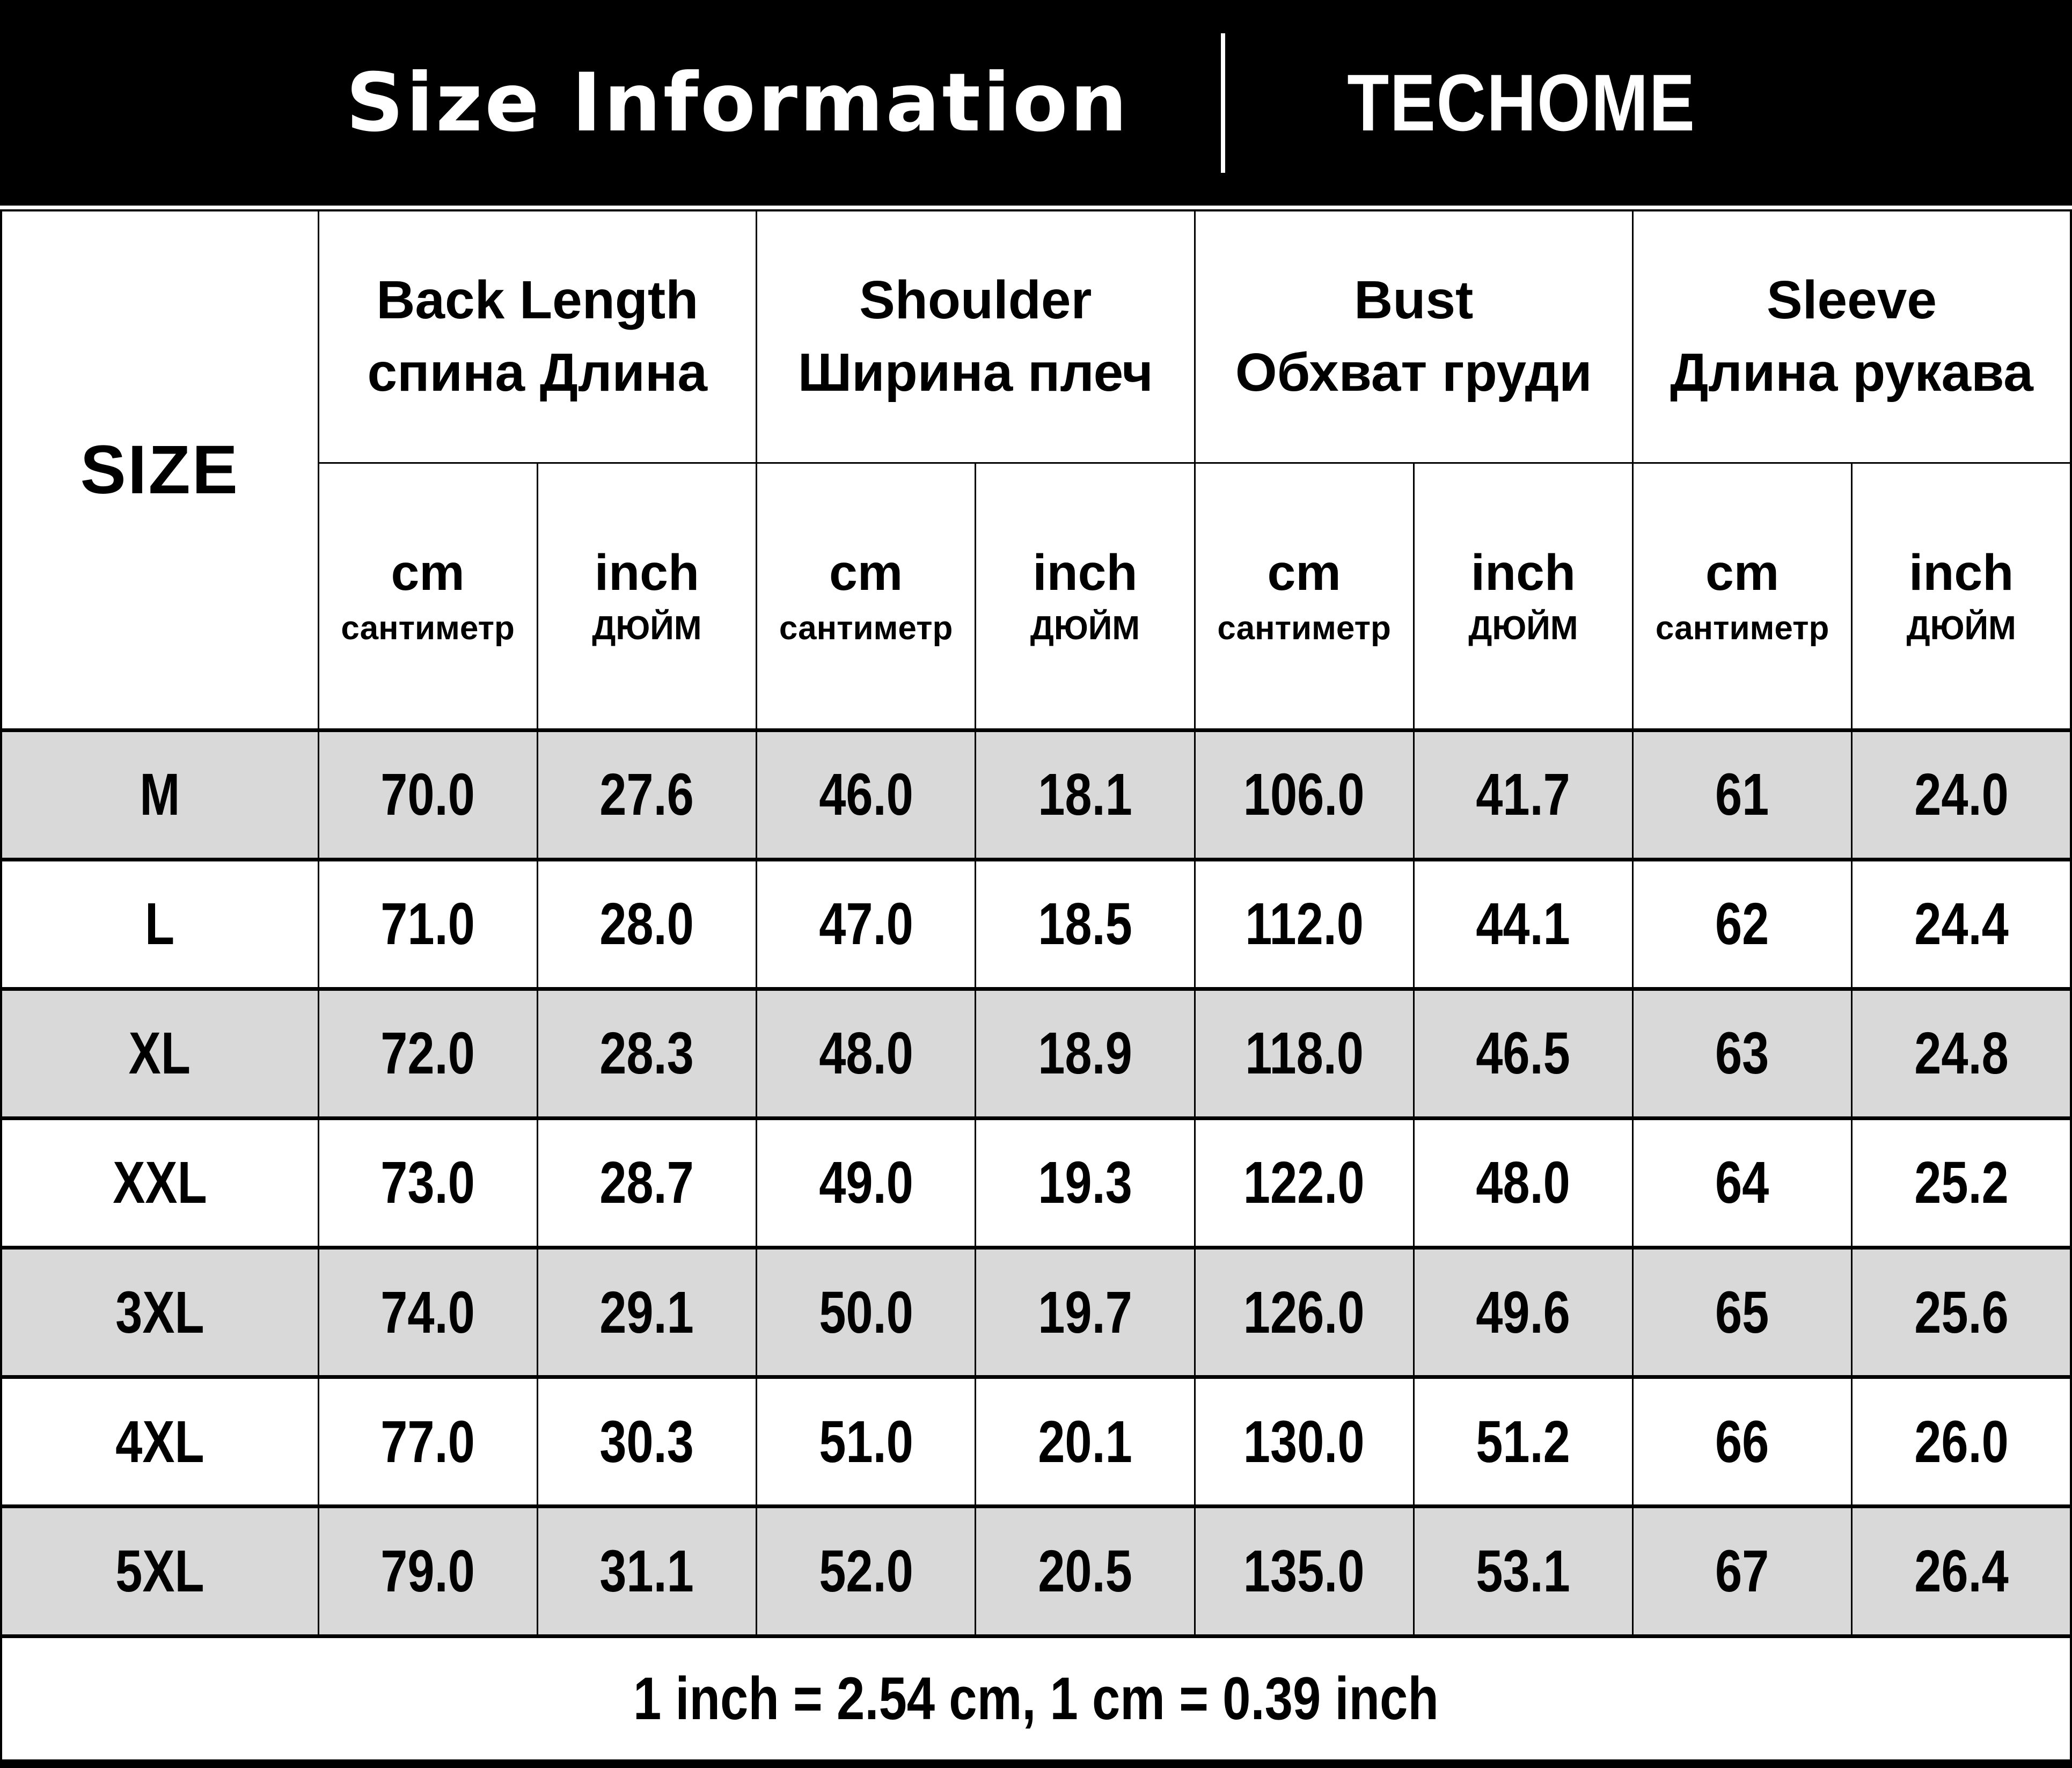 The width and height of the screenshot is (2072, 1768). Describe the element at coordinates (647, 1054) in the screenshot. I see `measurement-cell-back-length-inch: 28.3` at that location.